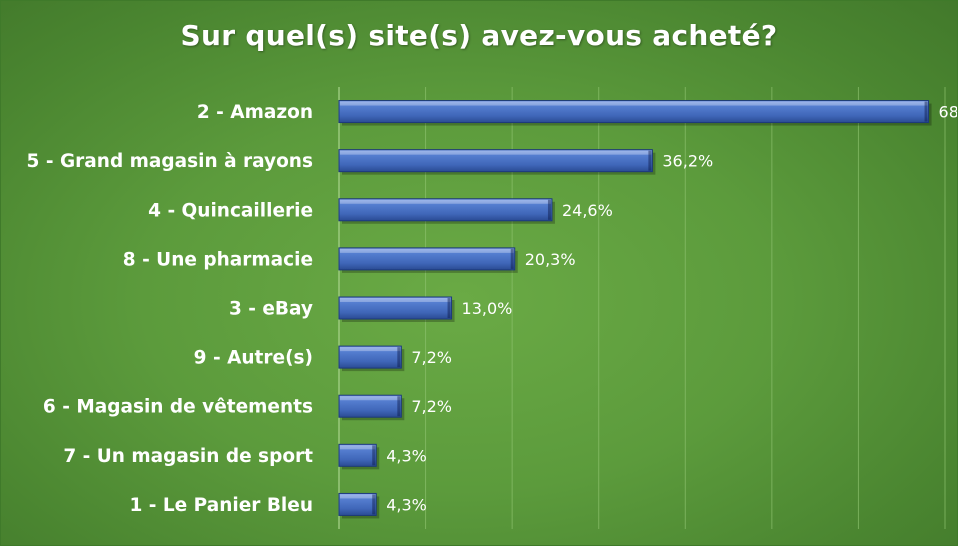 The height and width of the screenshot is (546, 958). What do you see at coordinates (230, 210) in the screenshot?
I see `category-label: 4 - Quincaillerie` at bounding box center [230, 210].